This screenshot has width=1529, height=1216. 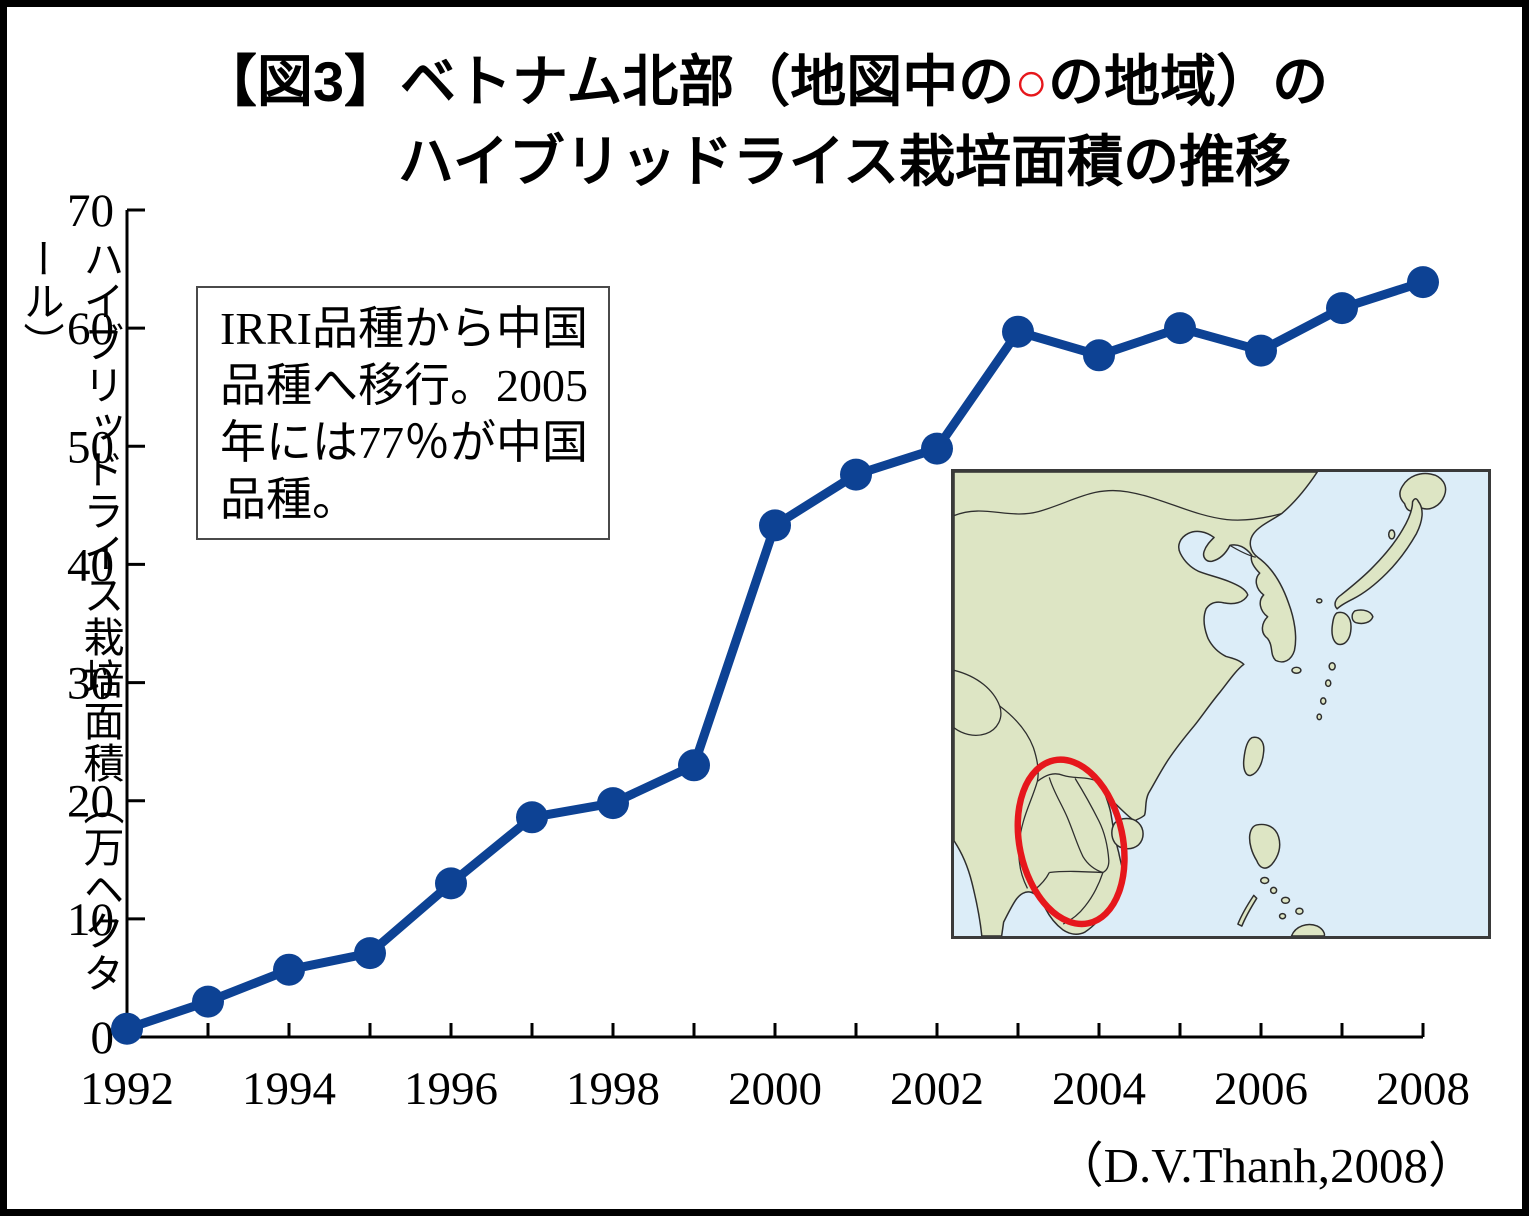 I want to click on border-laos-thailand, so click(x=1076, y=825).